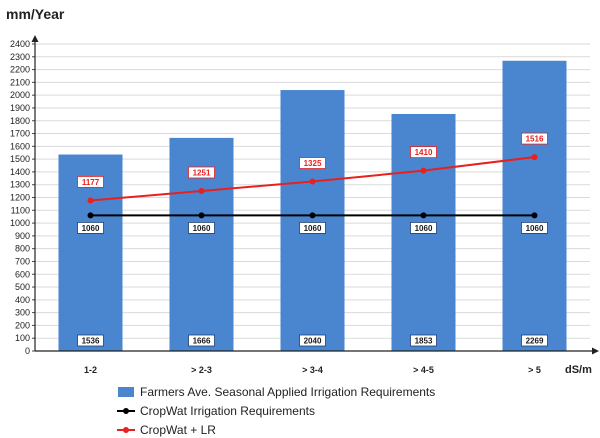 Image resolution: width=600 pixels, height=438 pixels. I want to click on y-tick-label: 2100, so click(20, 82).